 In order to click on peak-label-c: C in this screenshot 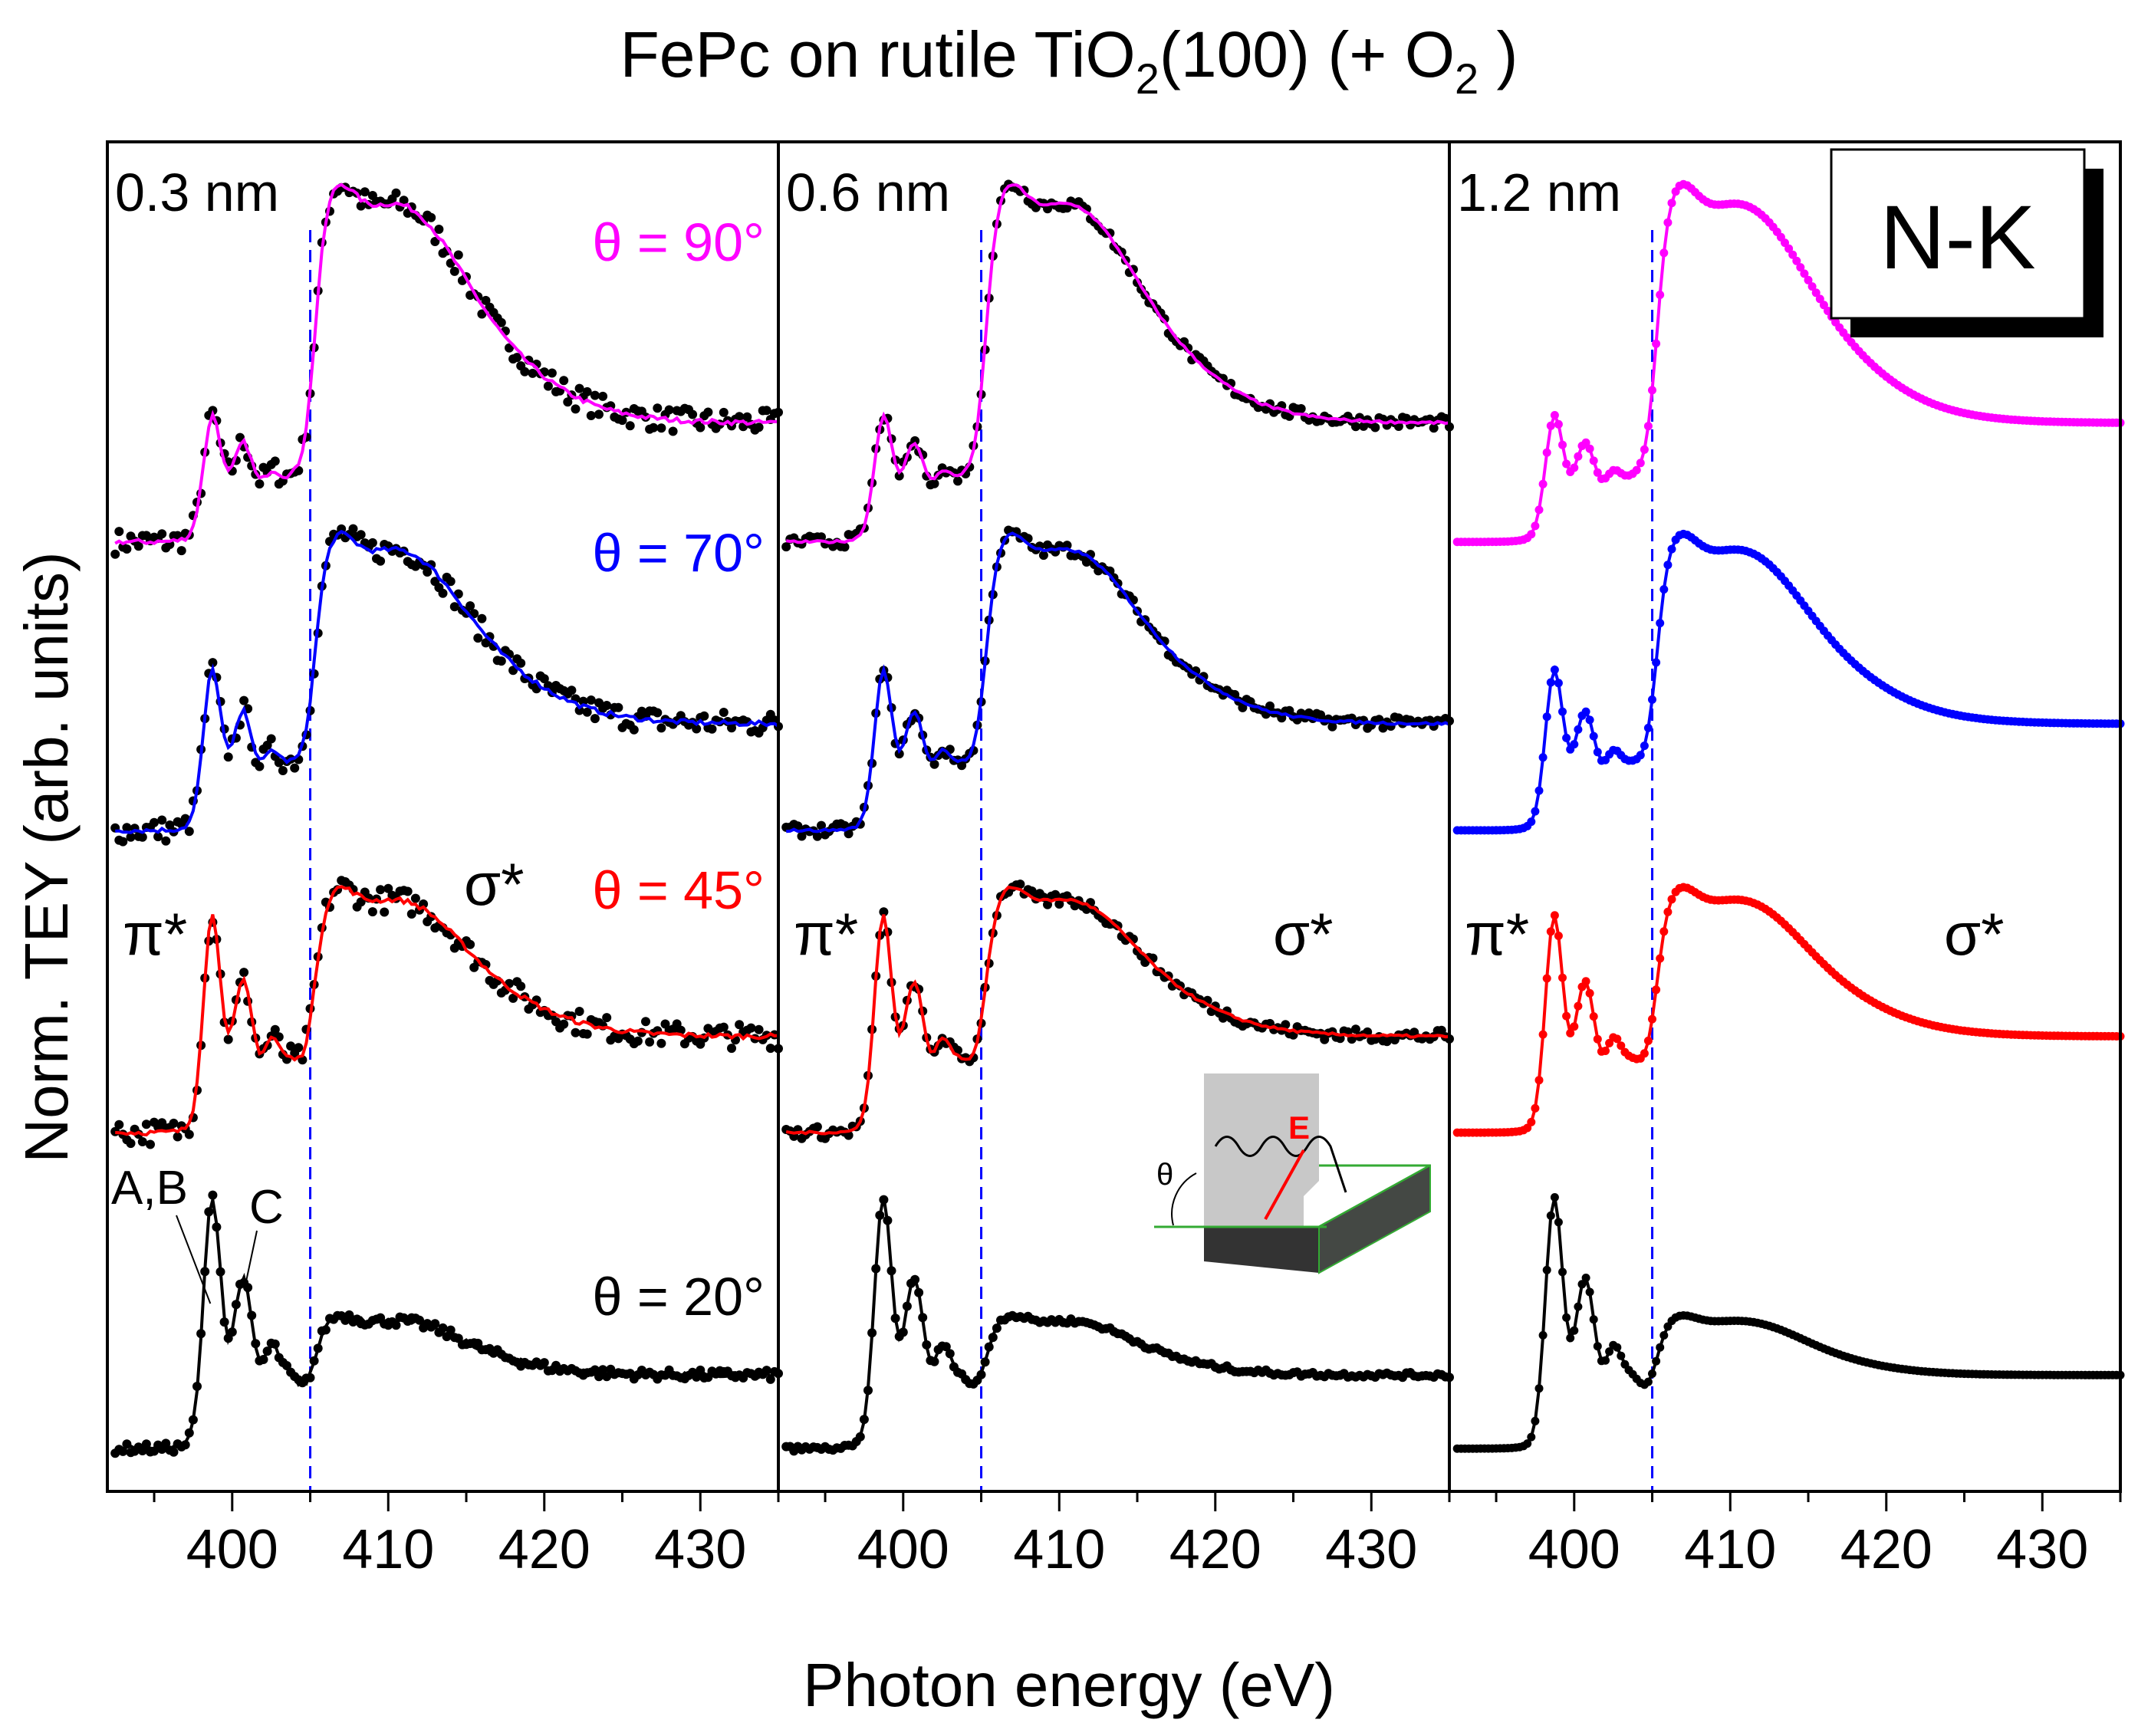, I will do `click(267, 1207)`.